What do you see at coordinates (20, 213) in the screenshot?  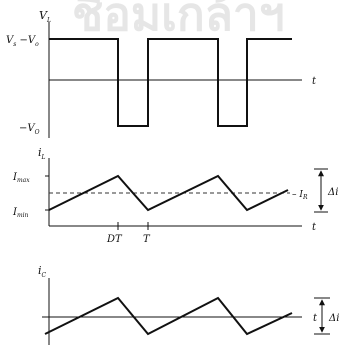 I see `il-min-label: Imin` at bounding box center [20, 213].